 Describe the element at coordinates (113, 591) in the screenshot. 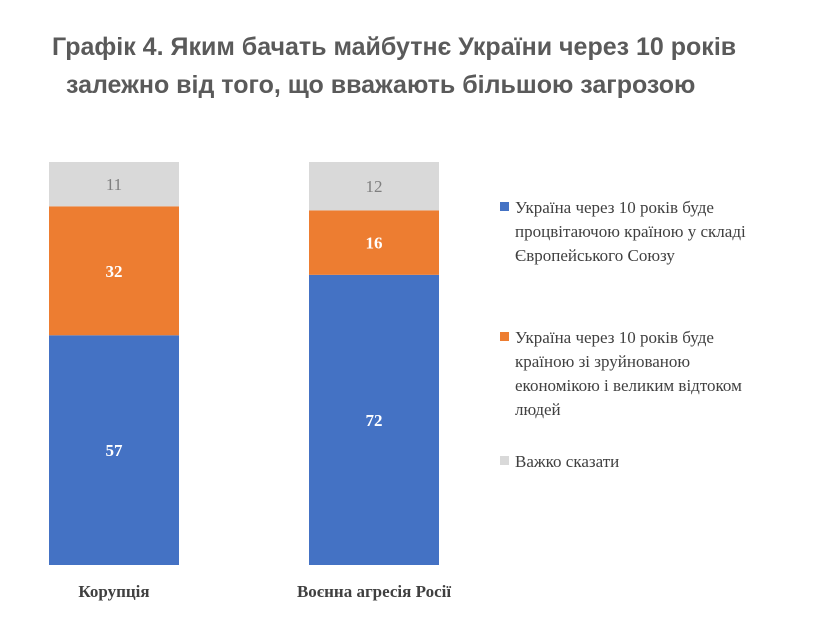

I see `category-label-1: Корупція` at that location.